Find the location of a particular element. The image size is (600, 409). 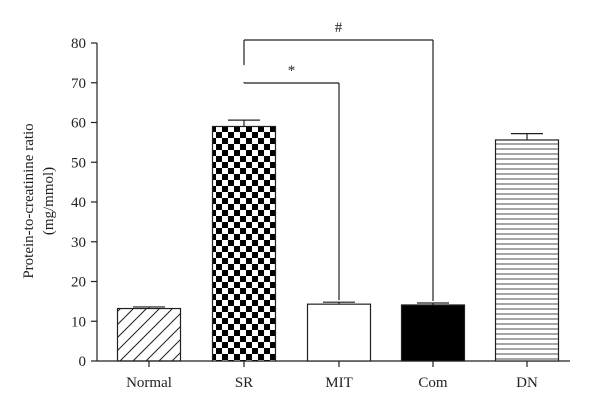

y-tick-label: 20 is located at coordinates (78, 283).